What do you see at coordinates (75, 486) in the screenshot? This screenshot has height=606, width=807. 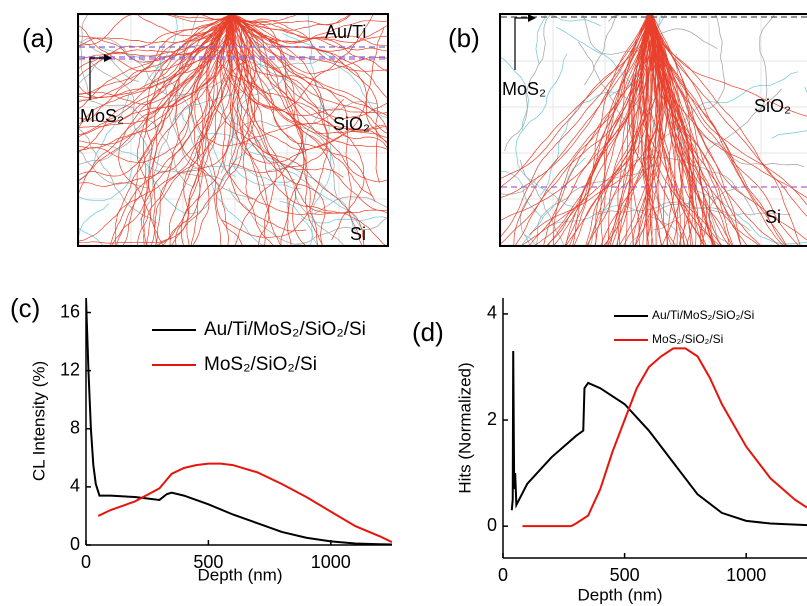 I see `y-tick-label: 4` at bounding box center [75, 486].